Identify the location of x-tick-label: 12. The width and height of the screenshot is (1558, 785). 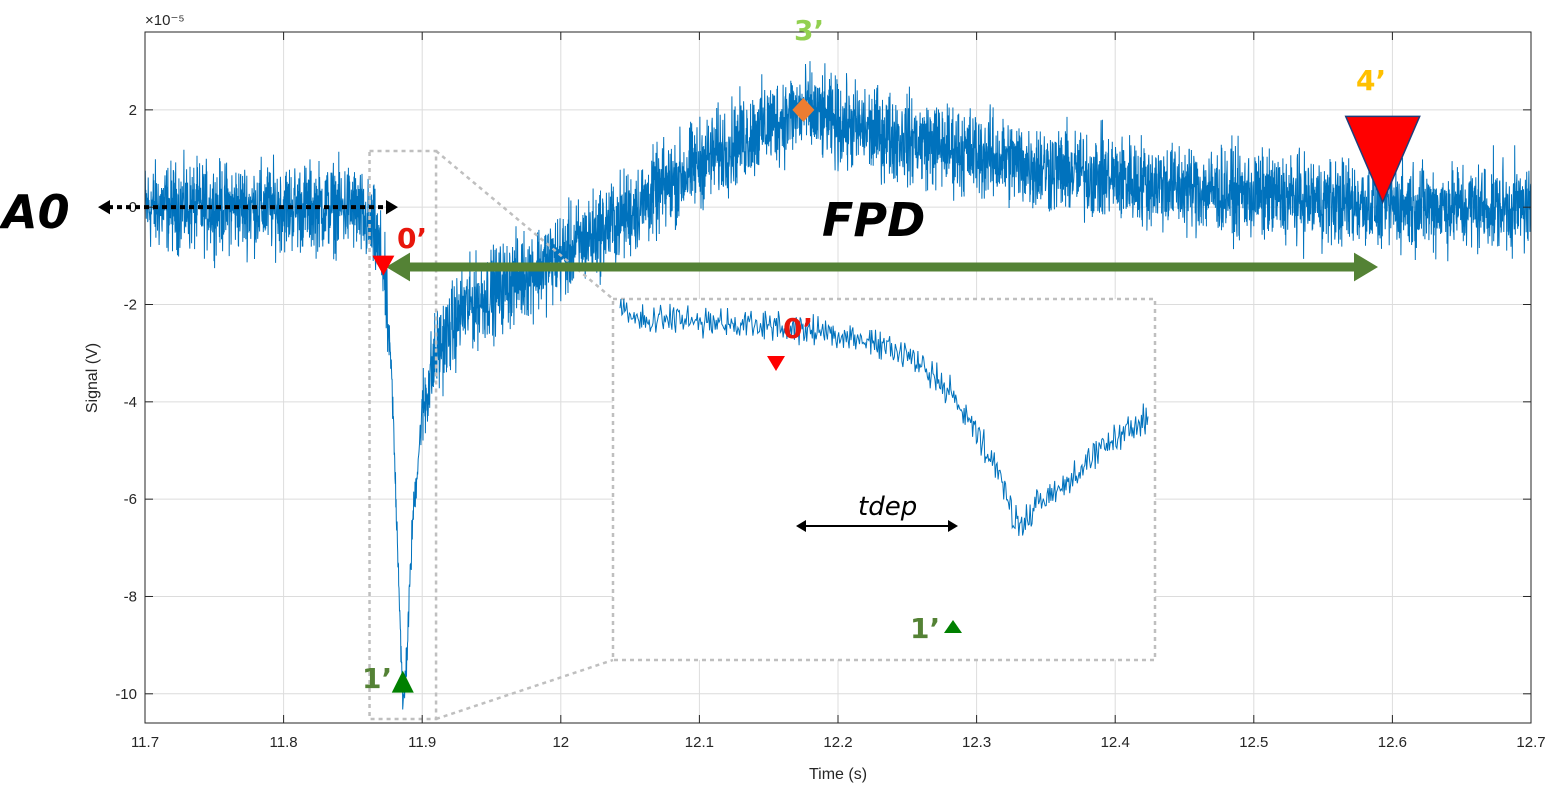
(560, 742).